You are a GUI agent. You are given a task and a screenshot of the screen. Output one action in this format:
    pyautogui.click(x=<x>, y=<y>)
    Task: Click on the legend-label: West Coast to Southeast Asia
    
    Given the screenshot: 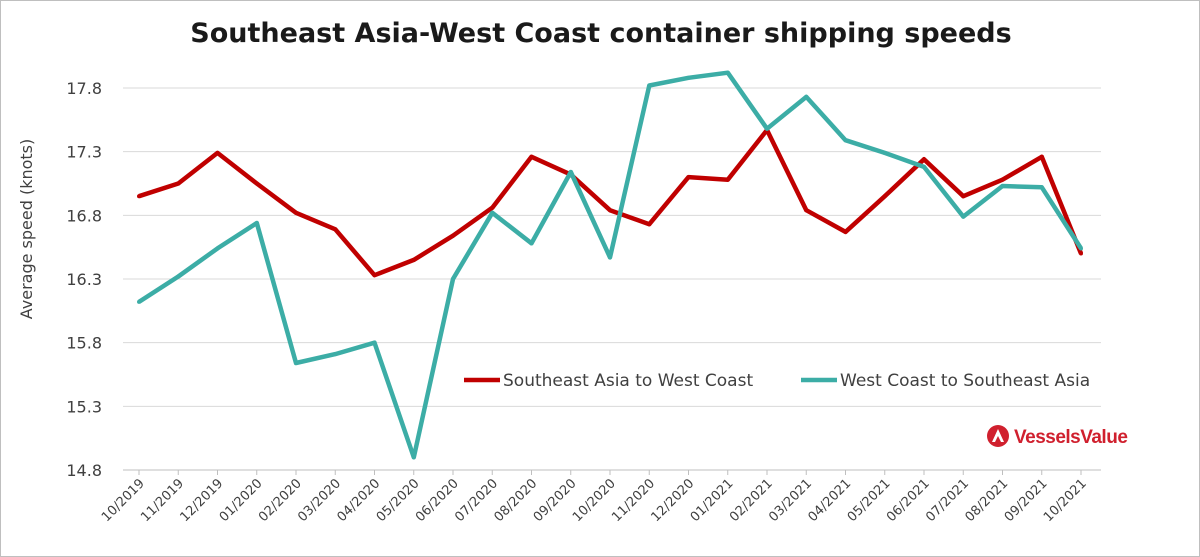 What is the action you would take?
    pyautogui.click(x=965, y=381)
    